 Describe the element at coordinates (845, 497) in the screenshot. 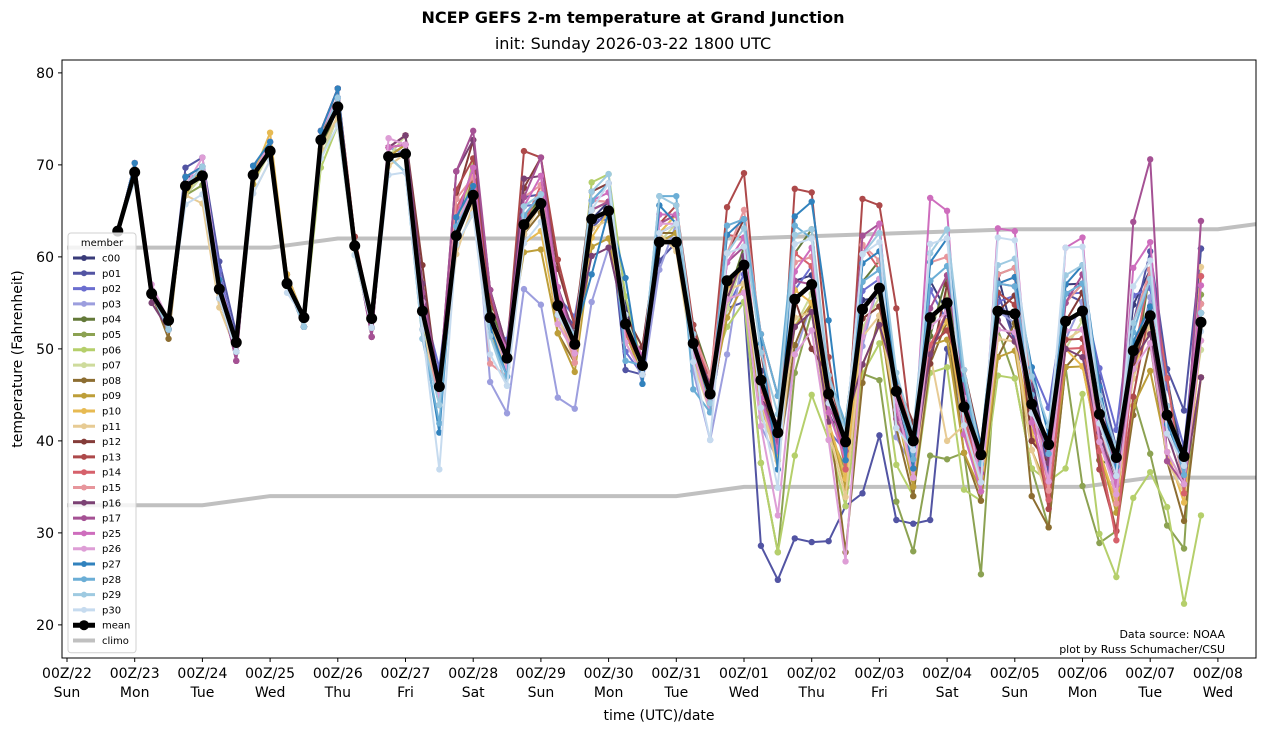

I see `point-p11` at that location.